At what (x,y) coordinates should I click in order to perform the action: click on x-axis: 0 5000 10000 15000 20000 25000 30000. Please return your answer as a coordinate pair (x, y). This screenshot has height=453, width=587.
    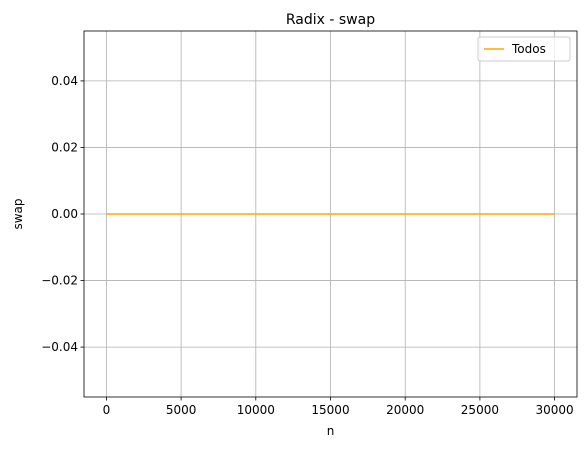
    Looking at the image, I should click on (338, 407).